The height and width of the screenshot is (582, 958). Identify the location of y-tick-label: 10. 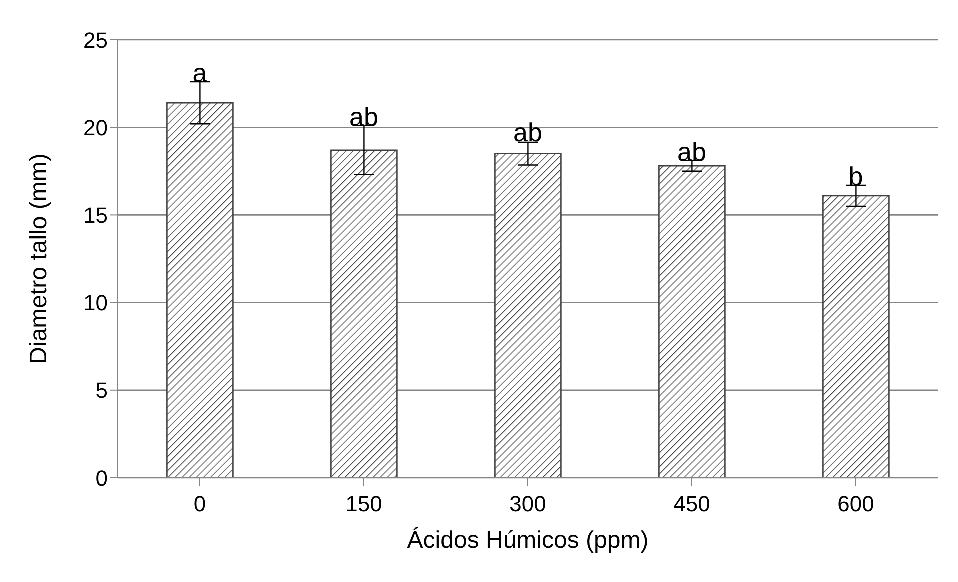
(96, 303).